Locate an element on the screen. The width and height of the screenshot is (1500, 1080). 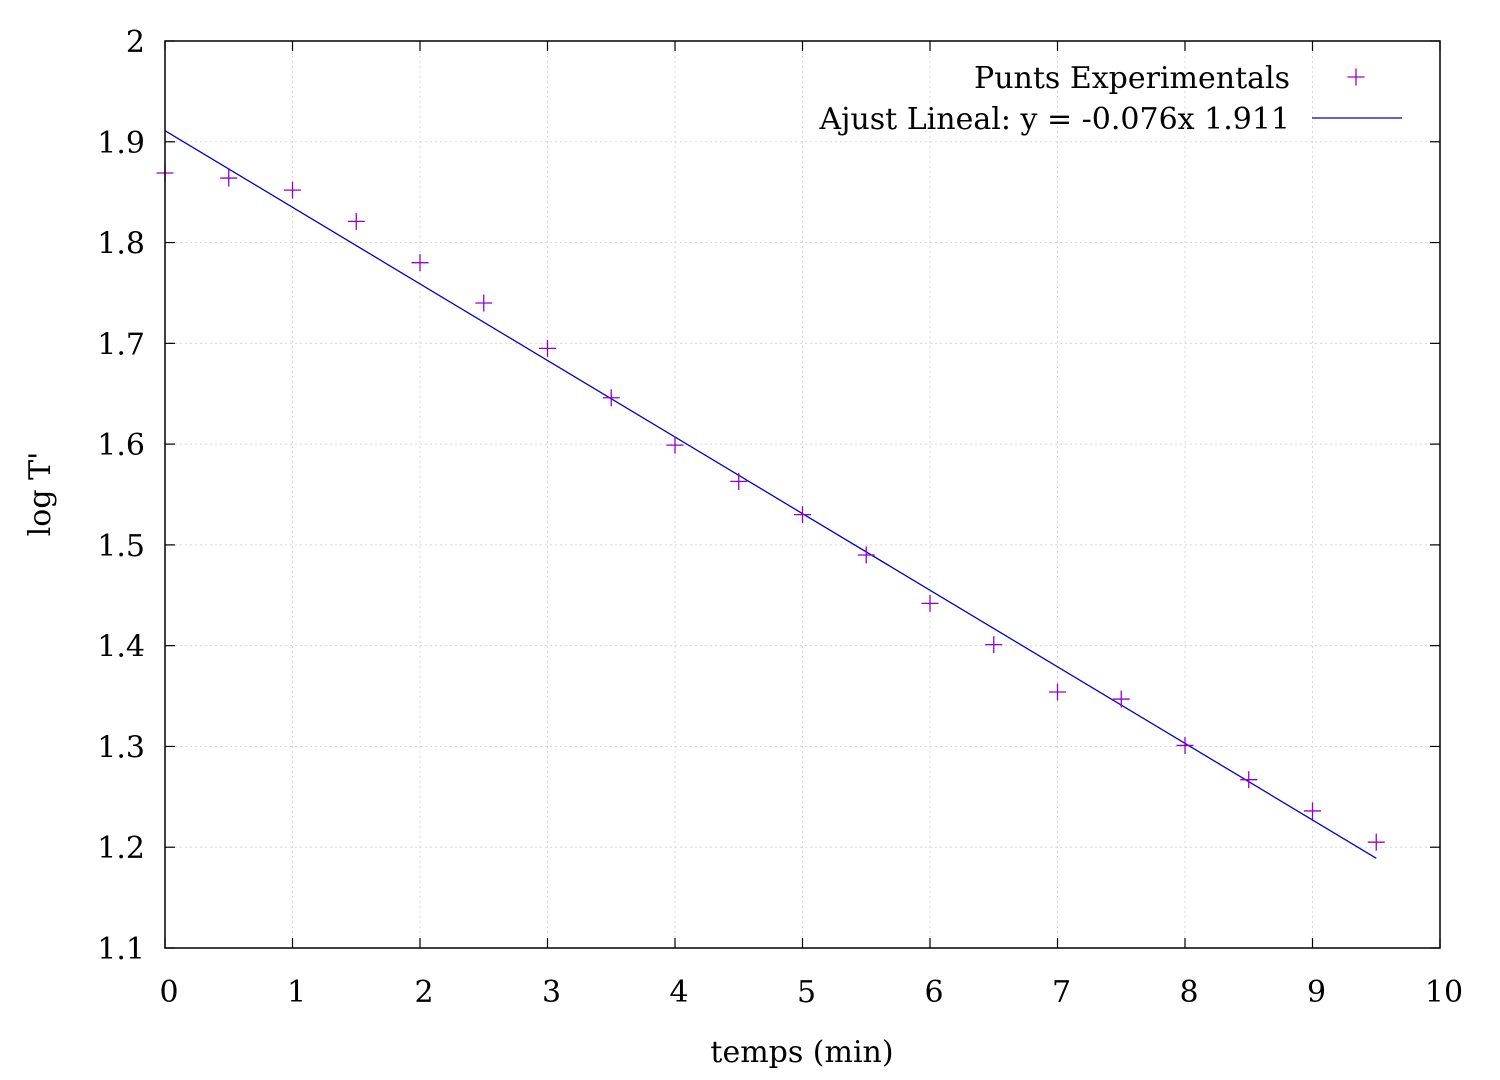
y-tick-label: 1.7 is located at coordinates (121, 344).